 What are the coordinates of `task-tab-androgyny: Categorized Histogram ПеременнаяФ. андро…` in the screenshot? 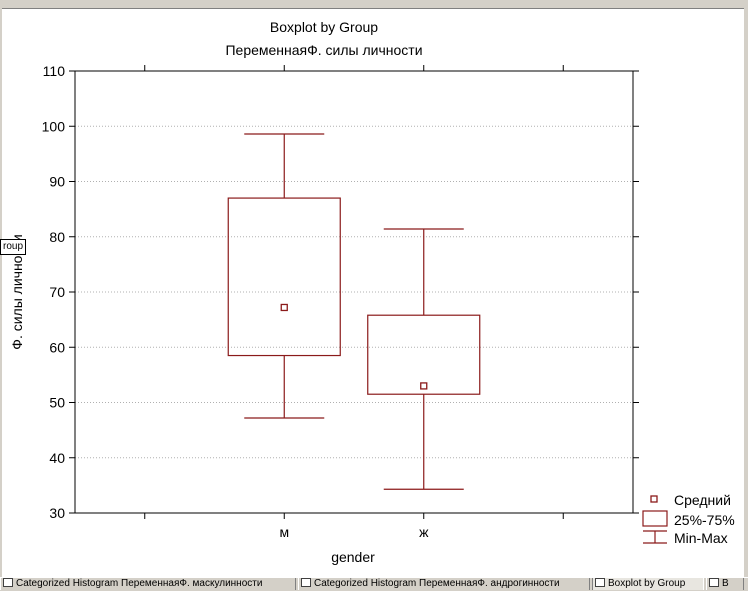 It's located at (444, 584).